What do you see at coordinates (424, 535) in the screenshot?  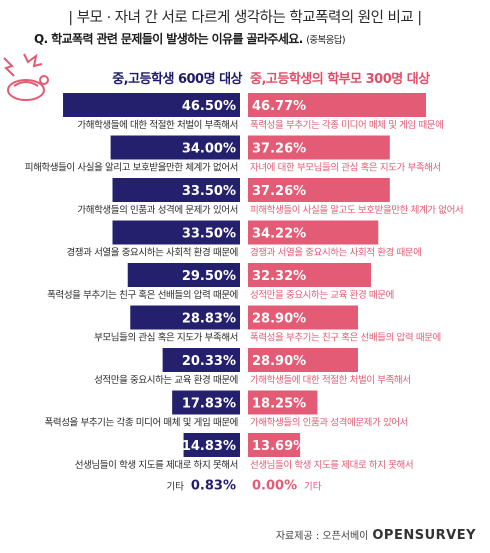 I see `opensurvey-logo: OPENSURVEY` at bounding box center [424, 535].